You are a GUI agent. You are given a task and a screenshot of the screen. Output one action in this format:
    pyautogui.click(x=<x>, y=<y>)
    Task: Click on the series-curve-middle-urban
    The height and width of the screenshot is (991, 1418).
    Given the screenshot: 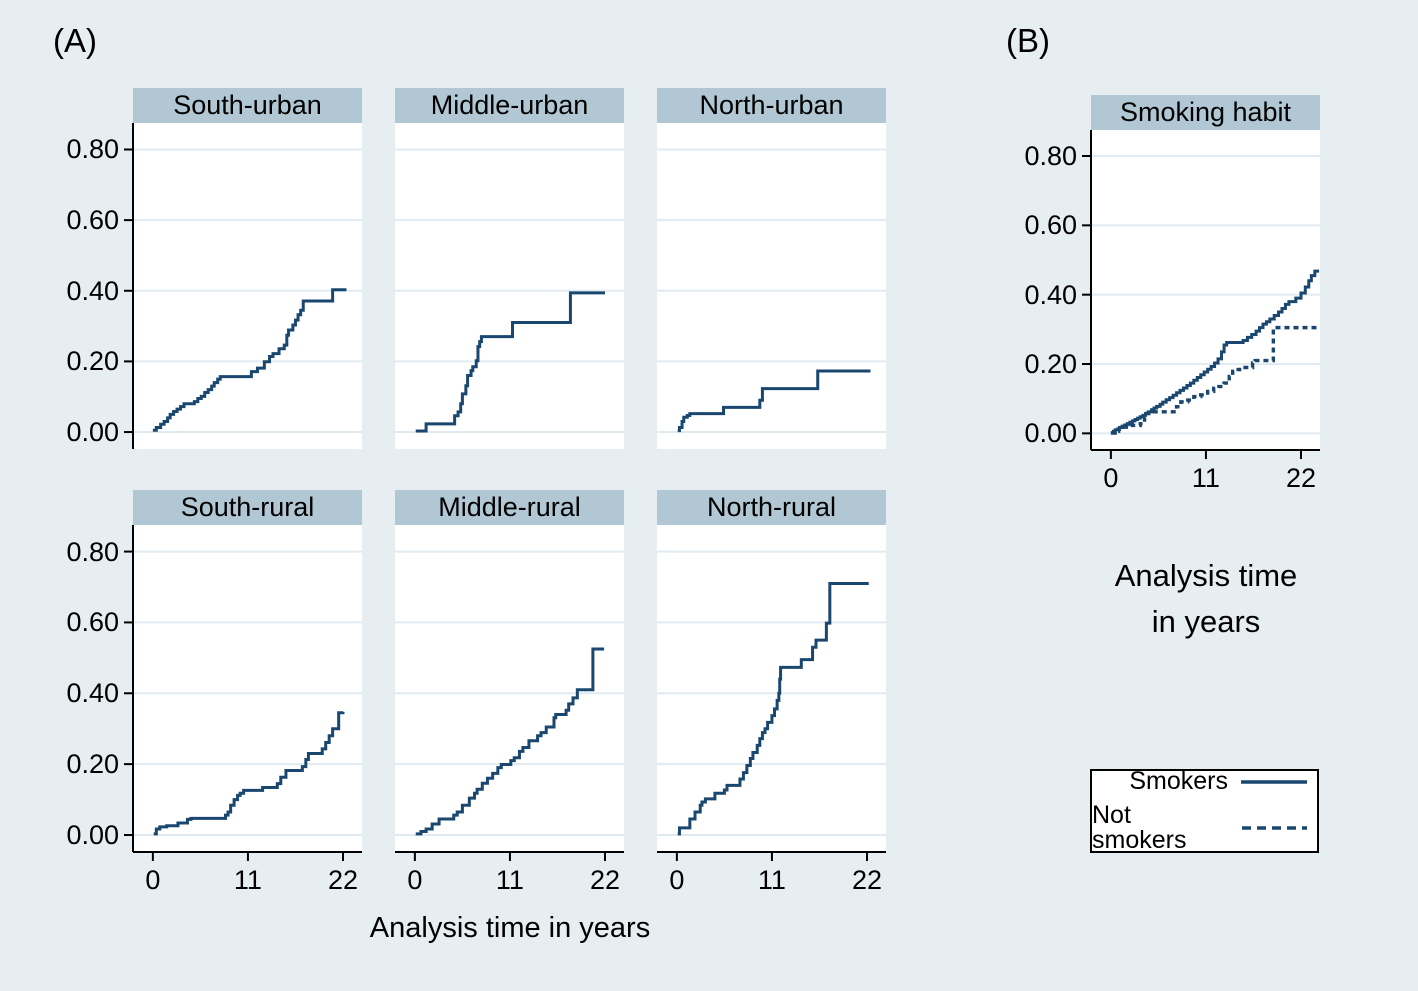 What is the action you would take?
    pyautogui.click(x=510, y=362)
    